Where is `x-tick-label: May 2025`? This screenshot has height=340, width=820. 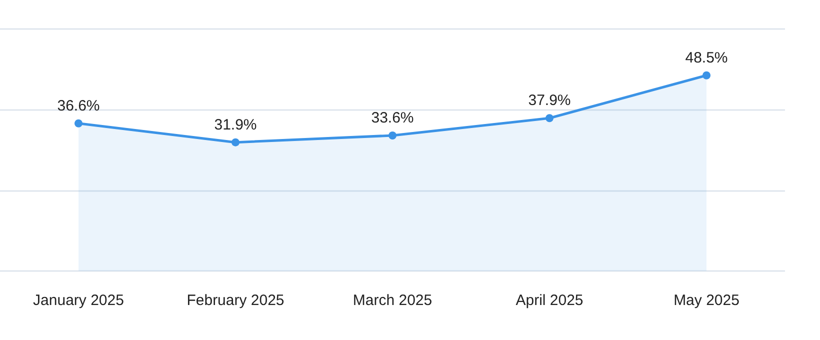
x-tick-label: May 2025 is located at coordinates (707, 300).